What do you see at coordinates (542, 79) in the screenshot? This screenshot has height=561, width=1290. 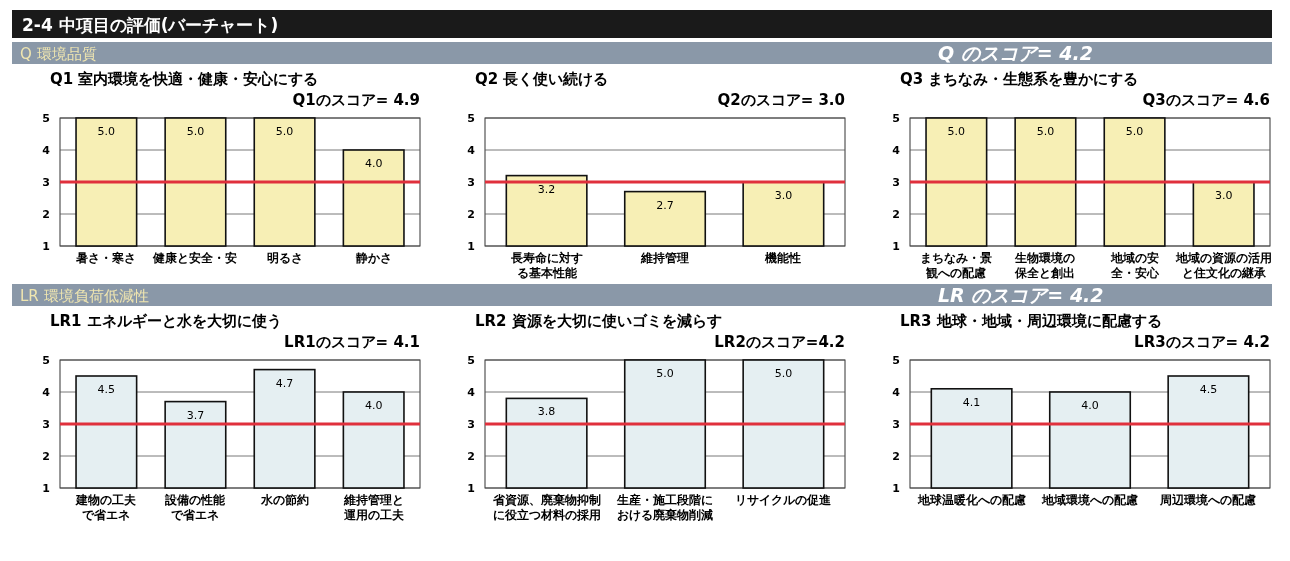 I see `chart-title: Q2 長く使い続ける` at bounding box center [542, 79].